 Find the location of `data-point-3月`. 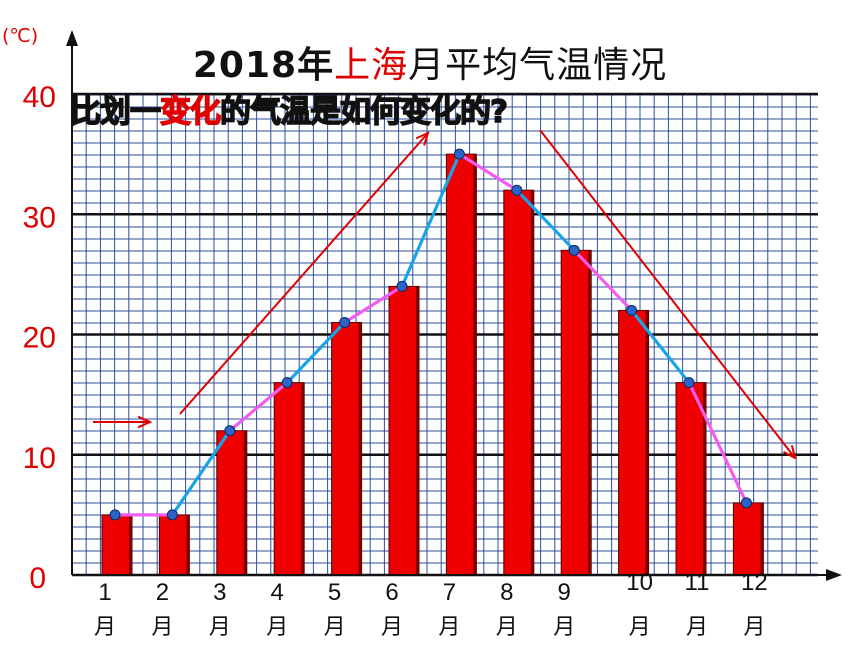

data-point-3月 is located at coordinates (230, 431).